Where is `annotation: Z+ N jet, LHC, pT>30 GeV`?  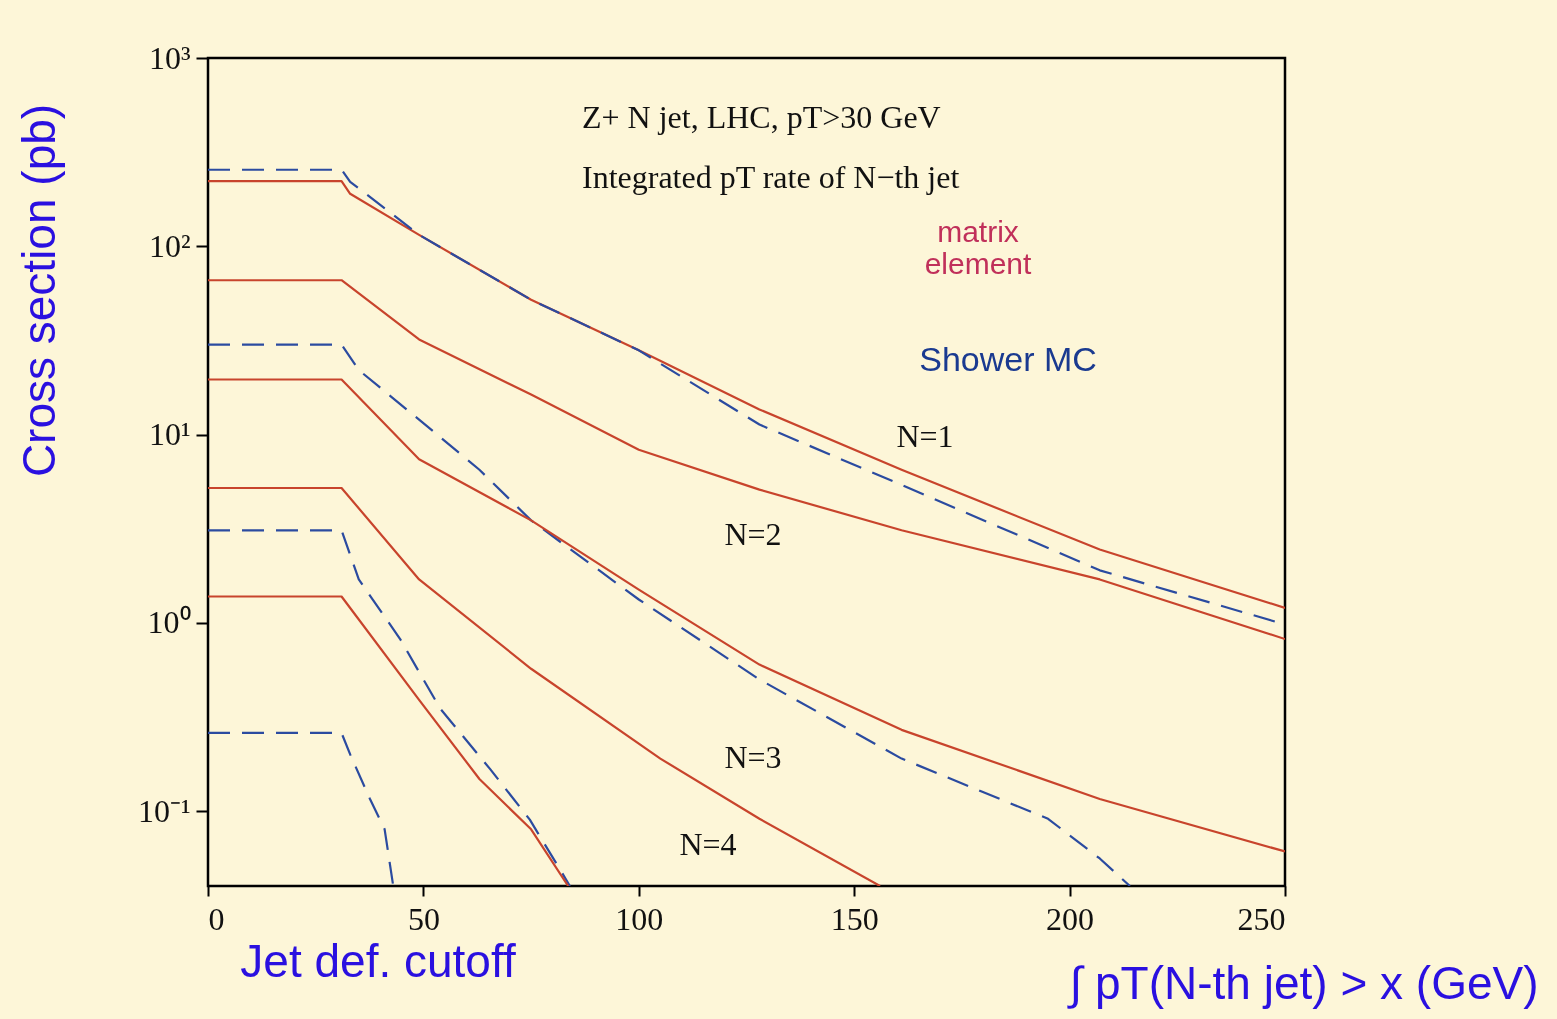
annotation: Z+ N jet, LHC, pT>30 GeV is located at coordinates (761, 117).